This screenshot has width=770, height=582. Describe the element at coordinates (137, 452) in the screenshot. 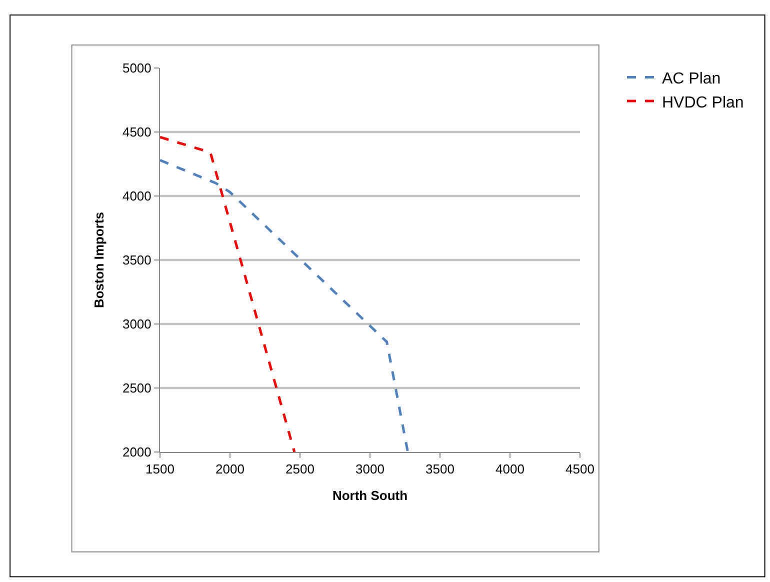

I see `y-tick-label: 2000` at that location.